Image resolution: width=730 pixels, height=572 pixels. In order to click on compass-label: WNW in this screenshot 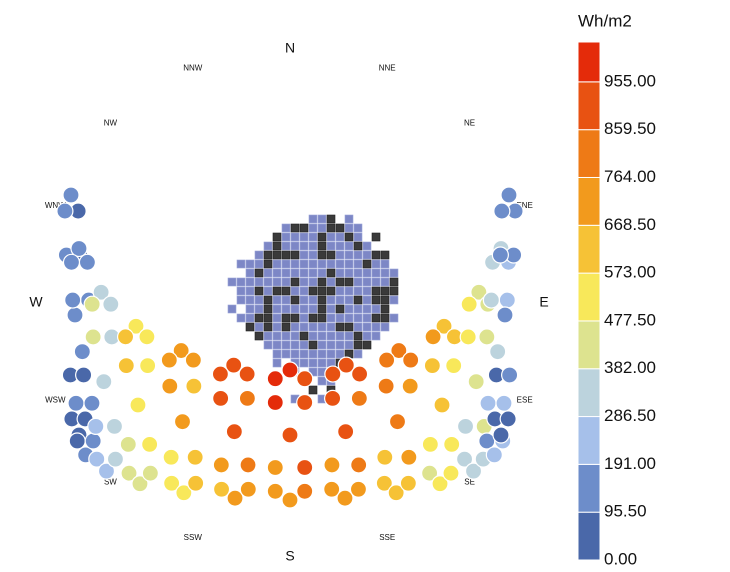, I will do `click(55, 205)`.